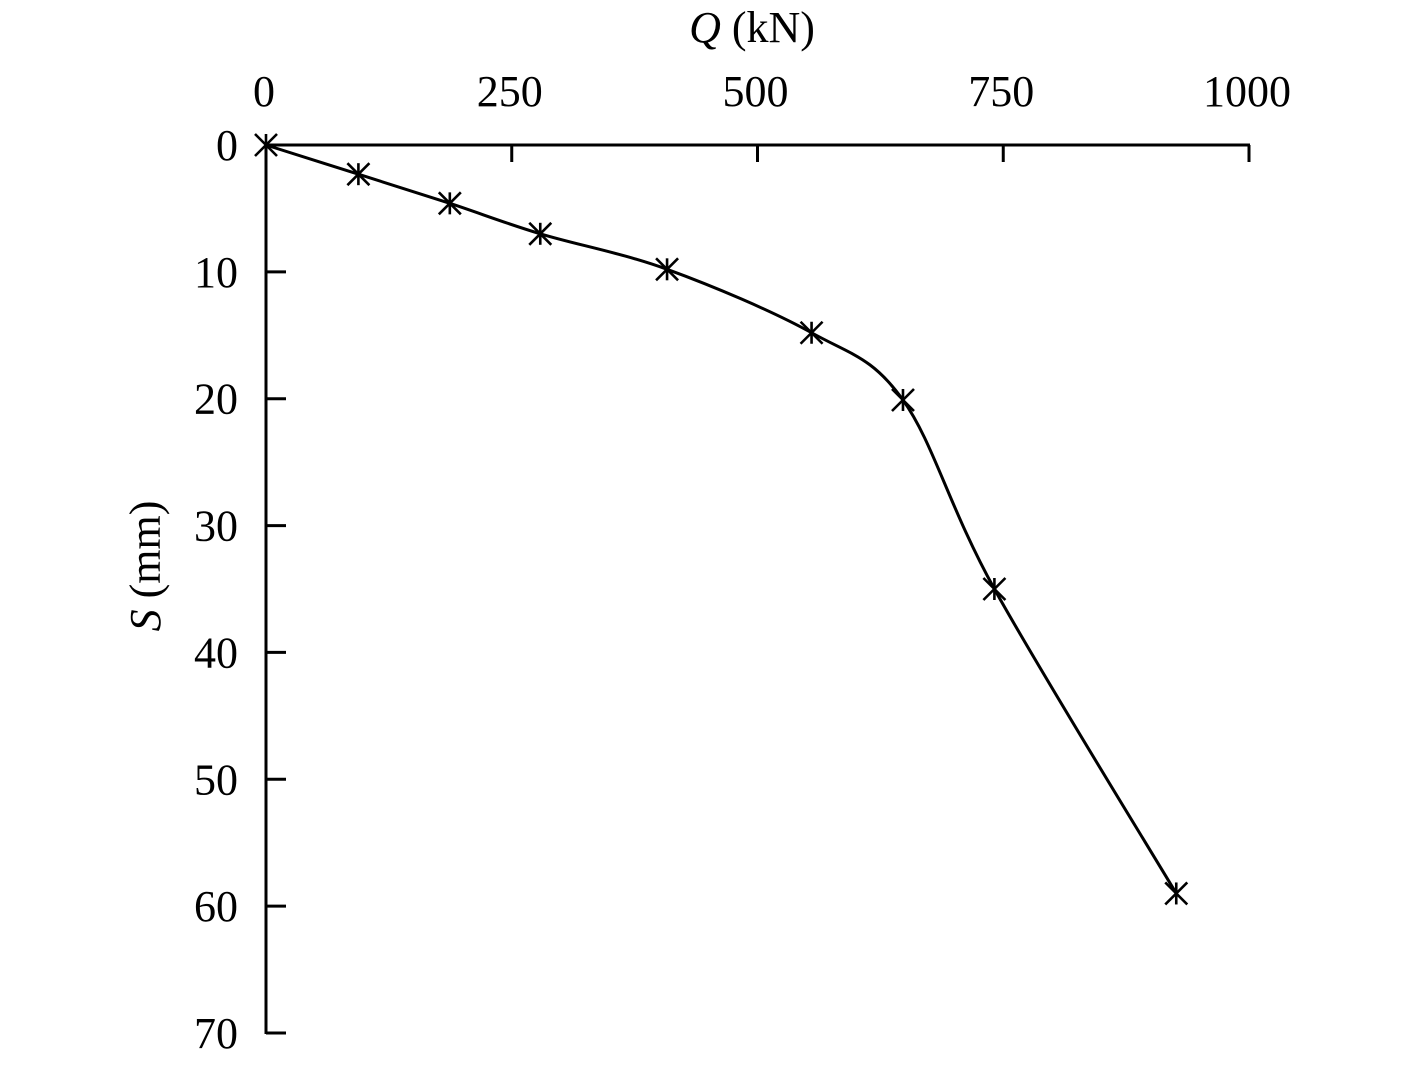  I want to click on x-tick-label: 750, so click(1001, 91).